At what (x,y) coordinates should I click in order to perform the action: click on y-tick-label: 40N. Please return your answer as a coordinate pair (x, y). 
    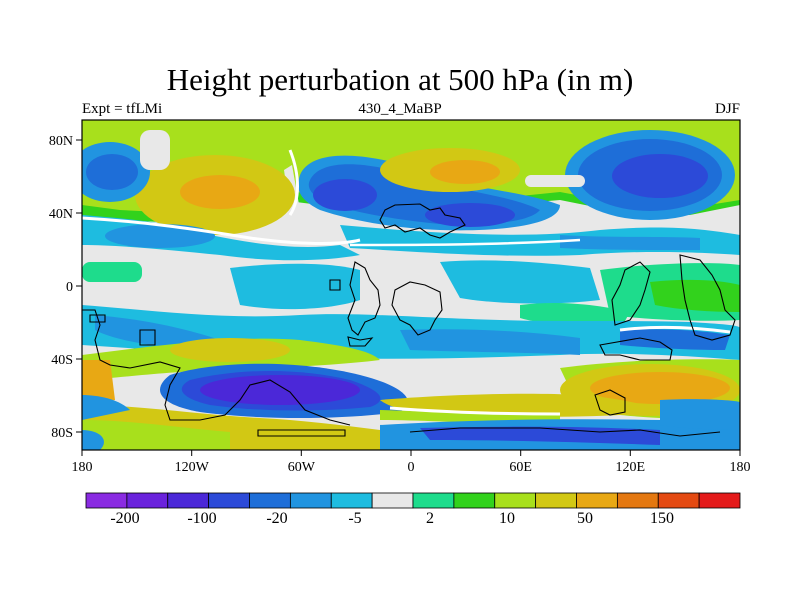
    Looking at the image, I should click on (61, 214).